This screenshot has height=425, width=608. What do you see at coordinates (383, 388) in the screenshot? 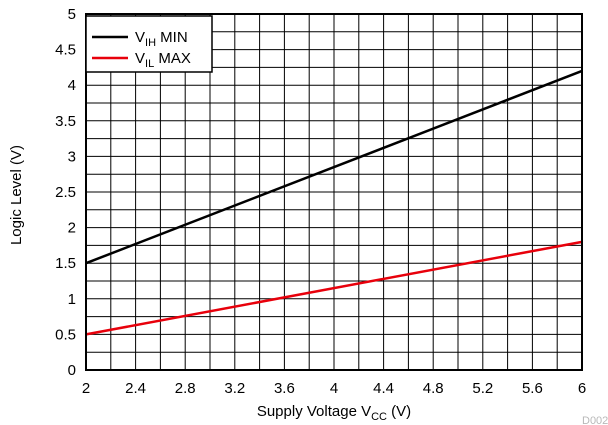
I see `x-tick-label: 4.4` at bounding box center [383, 388].